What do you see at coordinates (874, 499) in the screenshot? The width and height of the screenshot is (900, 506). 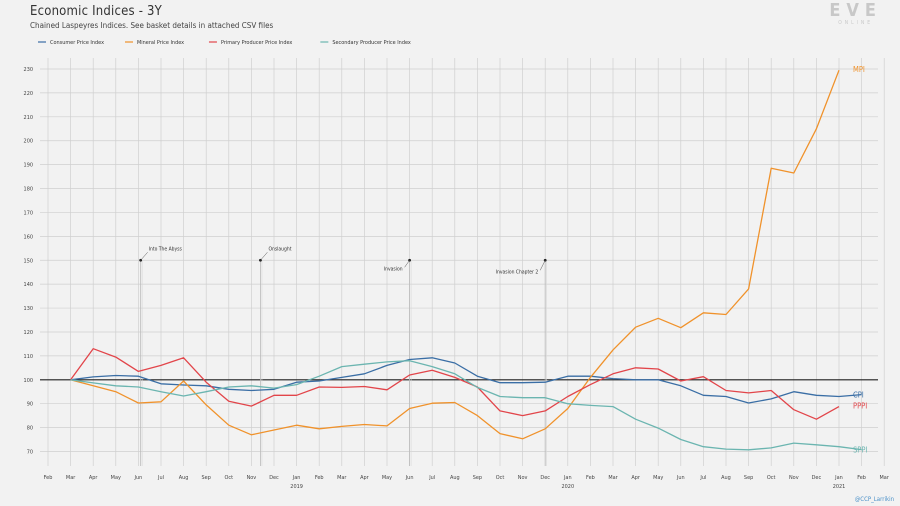 I see `author-credit: @CCP_Larrikin` at bounding box center [874, 499].